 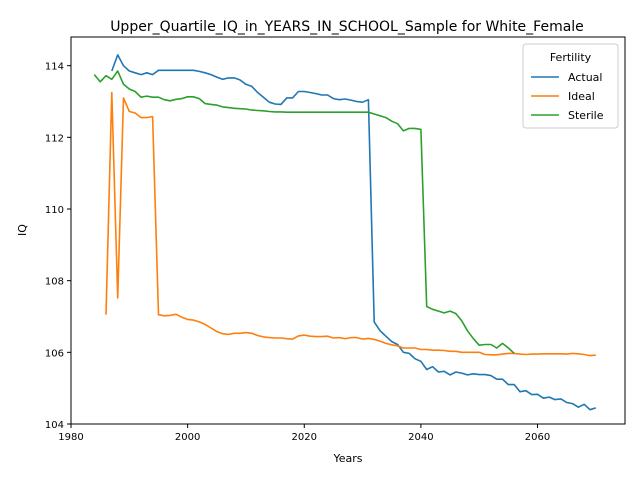 What do you see at coordinates (304, 437) in the screenshot?
I see `x-tick-label: 2020` at bounding box center [304, 437].